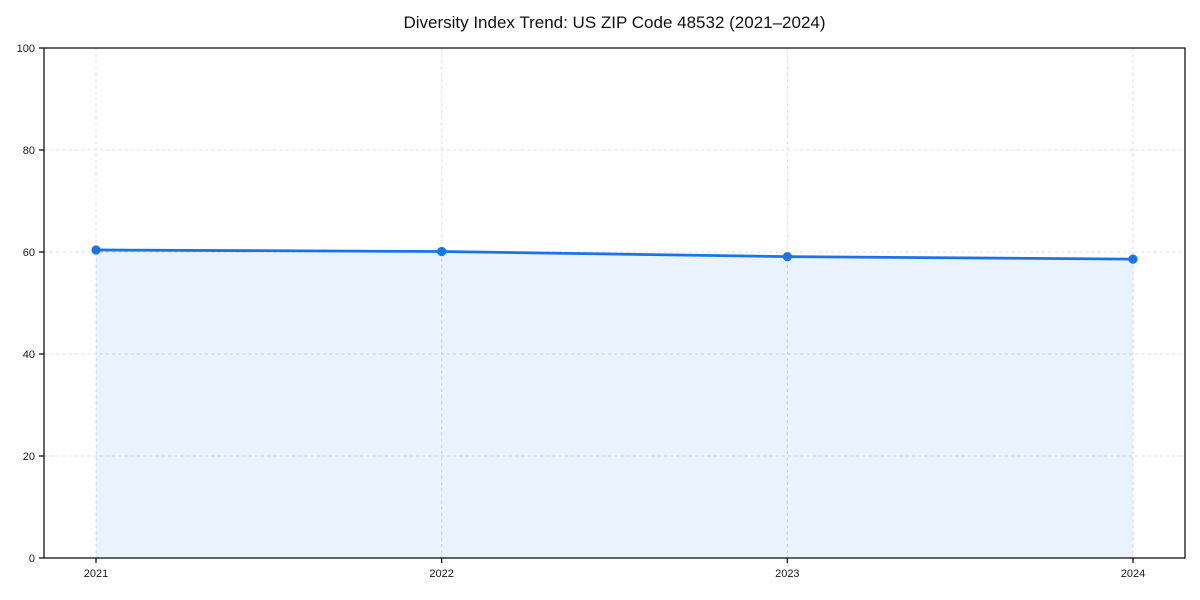 The height and width of the screenshot is (600, 1200). Describe the element at coordinates (442, 251) in the screenshot. I see `data-point-2022` at that location.